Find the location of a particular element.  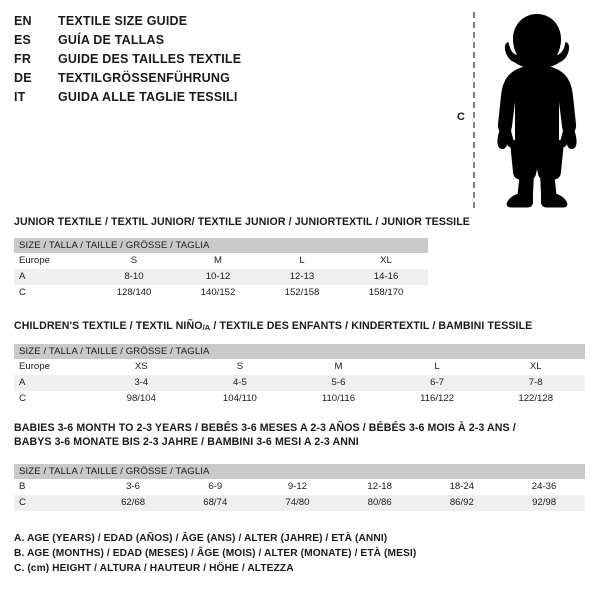

table-cell: 110/116 is located at coordinates (338, 399).